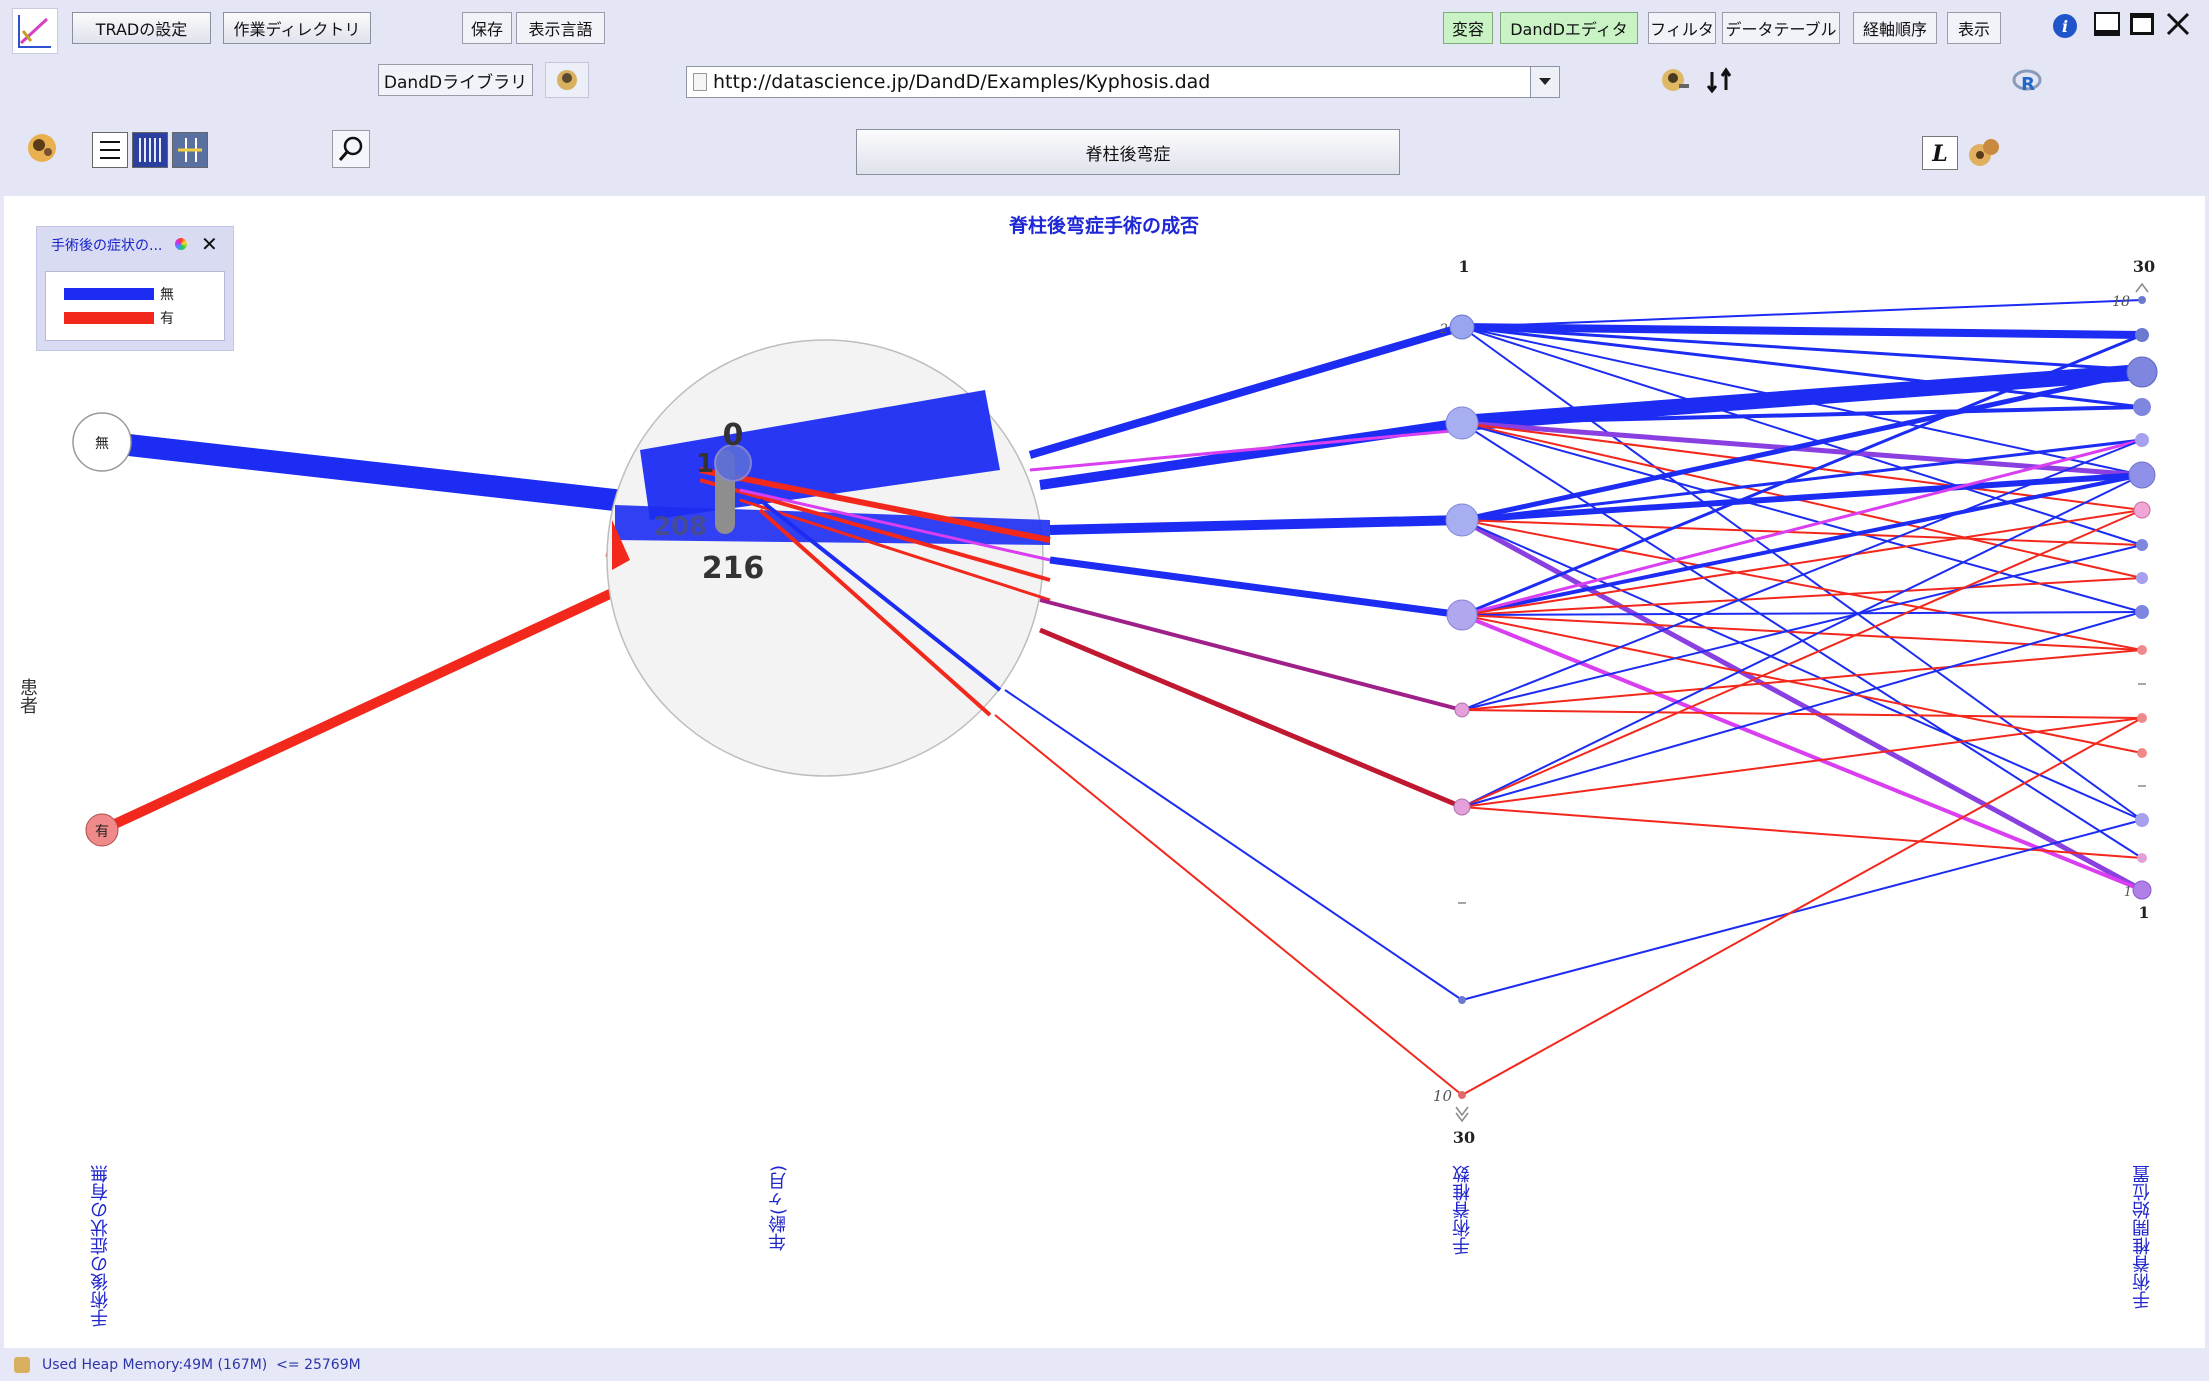 The width and height of the screenshot is (2209, 1381). What do you see at coordinates (1103, 225) in the screenshot?
I see `chart-title: 脊柱後弯症手術の成否` at bounding box center [1103, 225].